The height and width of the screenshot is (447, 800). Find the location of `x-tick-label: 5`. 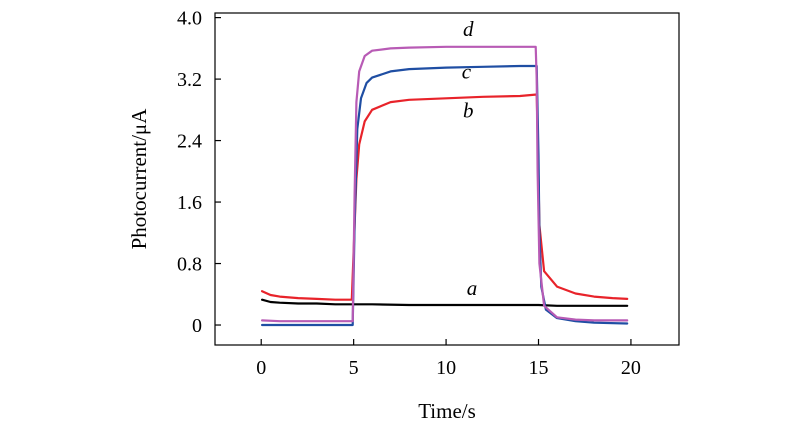

x-tick-label: 5 is located at coordinates (354, 368).